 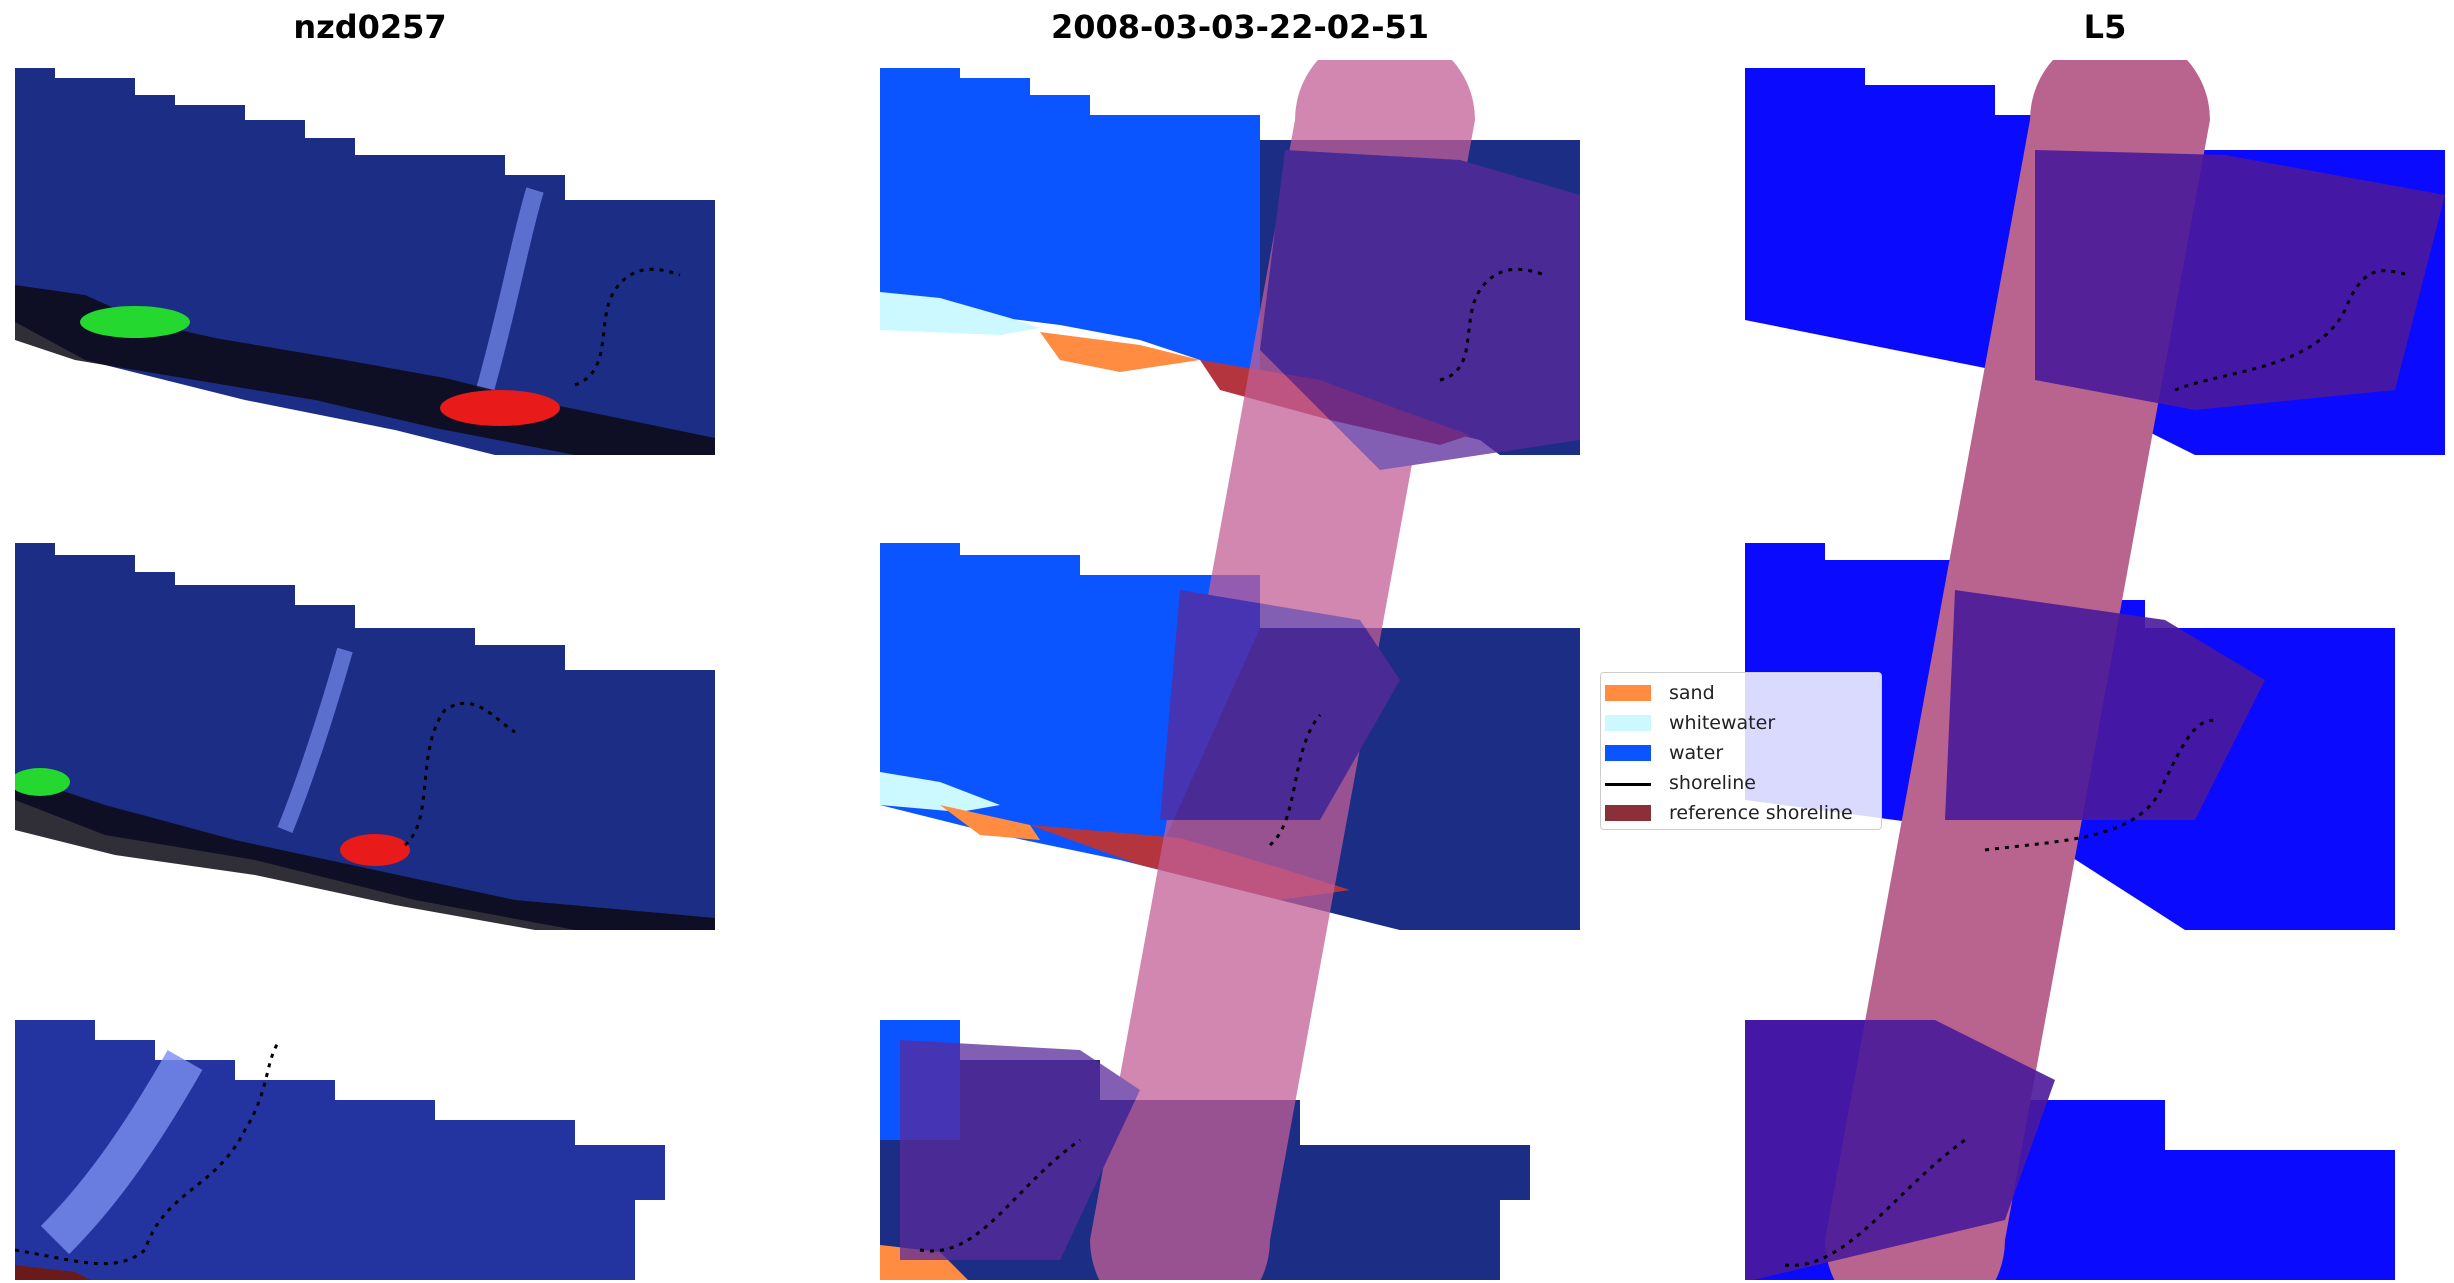 I want to click on legend-label-reference-shoreline: reference shoreline, so click(x=1761, y=813).